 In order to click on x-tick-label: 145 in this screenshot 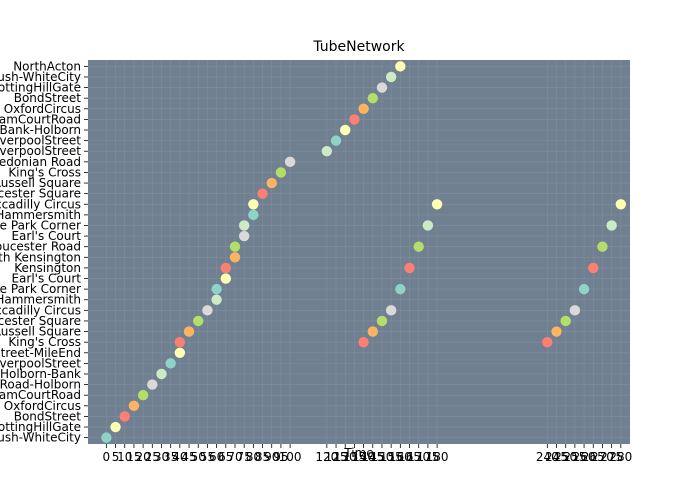, I will do `click(372, 457)`.